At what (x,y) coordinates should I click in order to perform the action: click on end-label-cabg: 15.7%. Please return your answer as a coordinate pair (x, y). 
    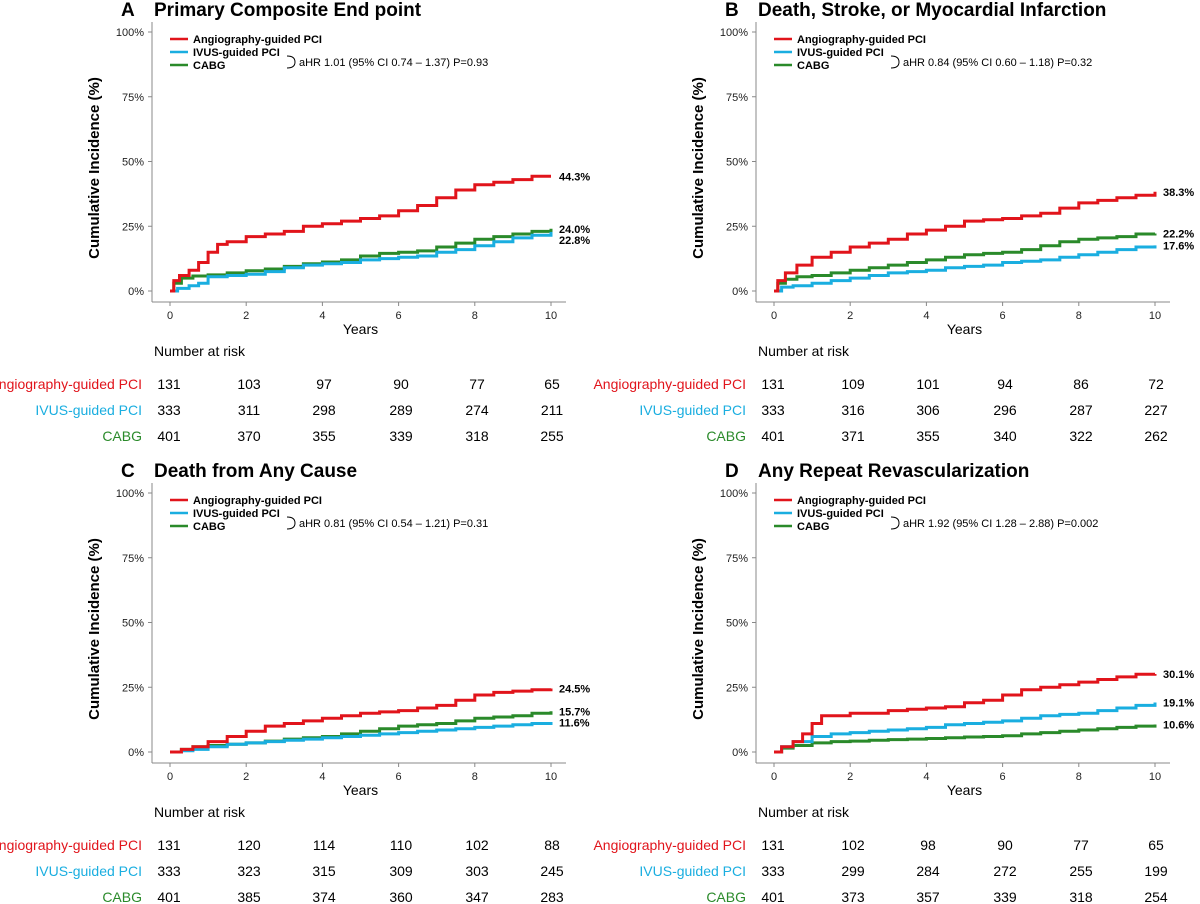
    Looking at the image, I should click on (574, 712).